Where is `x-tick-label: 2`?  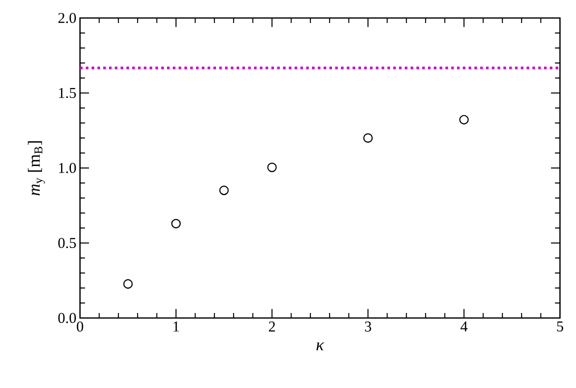 x-tick-label: 2 is located at coordinates (271, 327).